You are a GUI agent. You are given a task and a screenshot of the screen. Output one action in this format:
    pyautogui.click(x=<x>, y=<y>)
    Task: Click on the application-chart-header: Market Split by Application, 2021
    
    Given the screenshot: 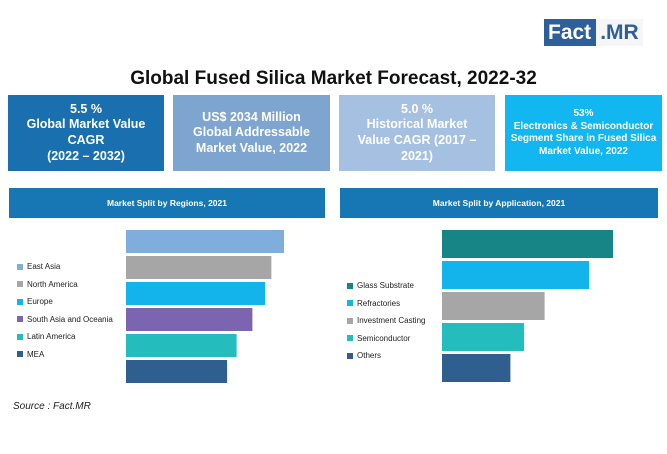 What is the action you would take?
    pyautogui.click(x=499, y=203)
    